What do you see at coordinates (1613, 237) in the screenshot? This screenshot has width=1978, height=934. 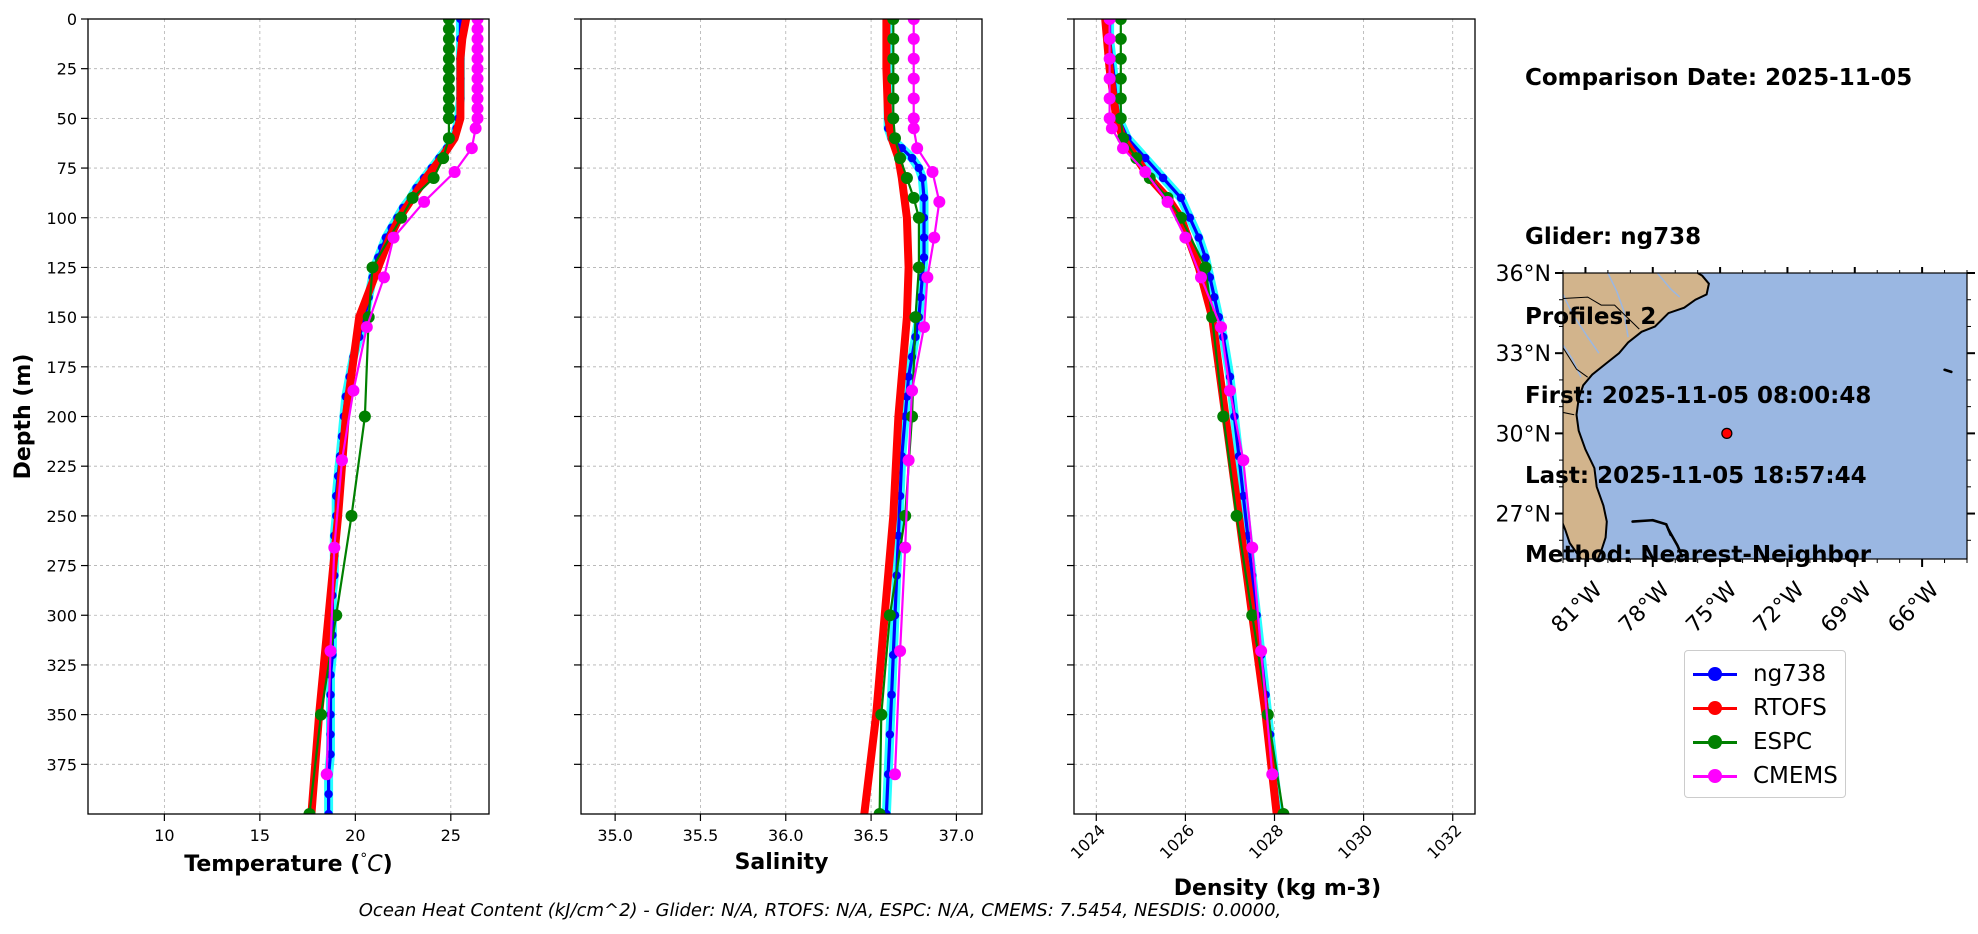 I see `info-line: Glider: ng738` at bounding box center [1613, 237].